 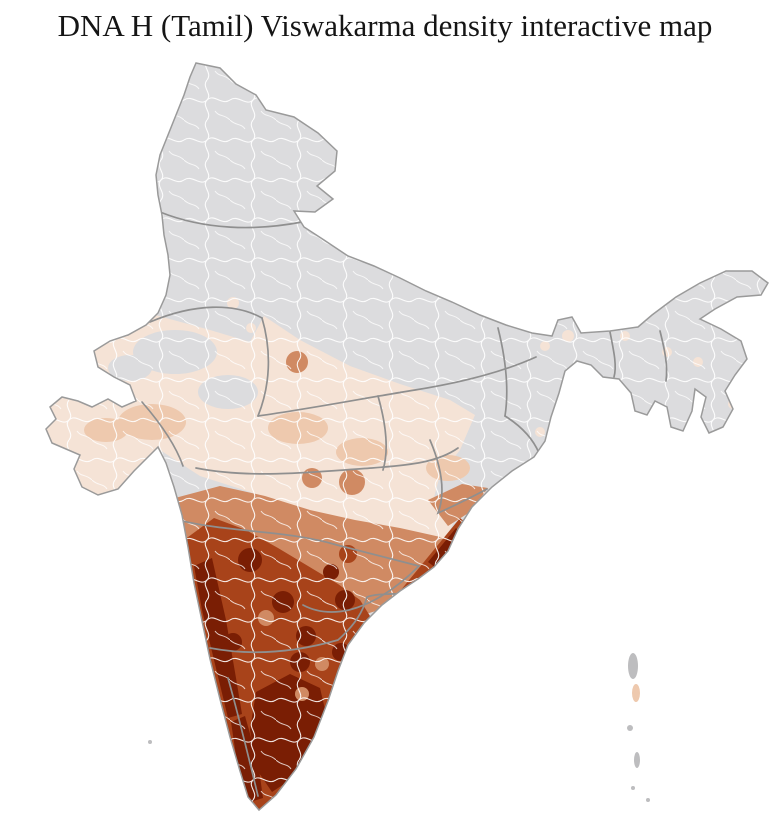 I want to click on andaman-nicobar-islands, so click(x=638, y=727).